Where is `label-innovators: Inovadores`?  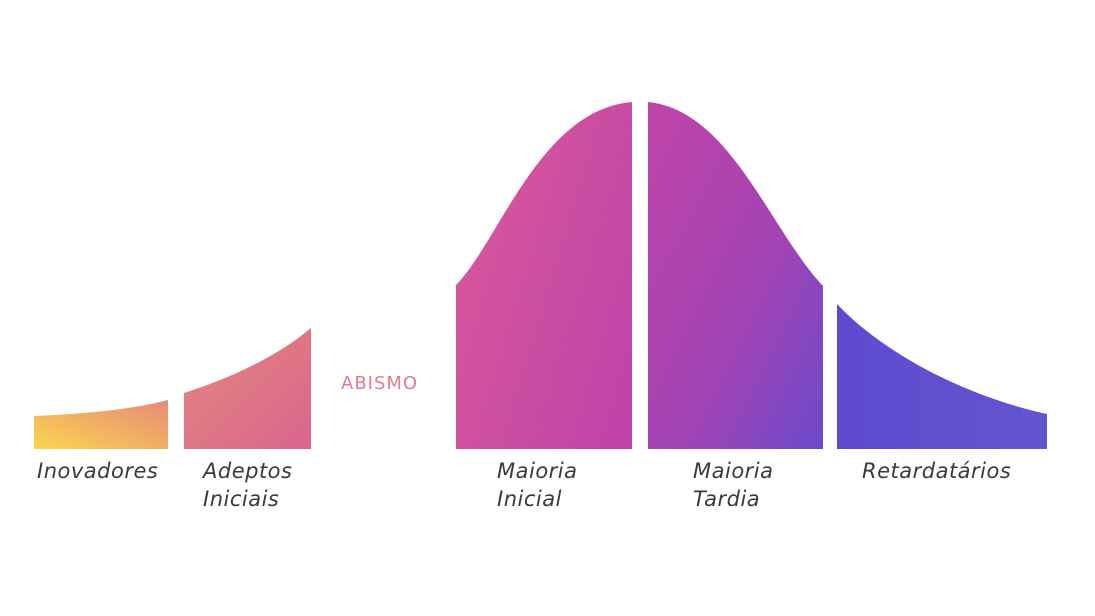
label-innovators: Inovadores is located at coordinates (97, 471).